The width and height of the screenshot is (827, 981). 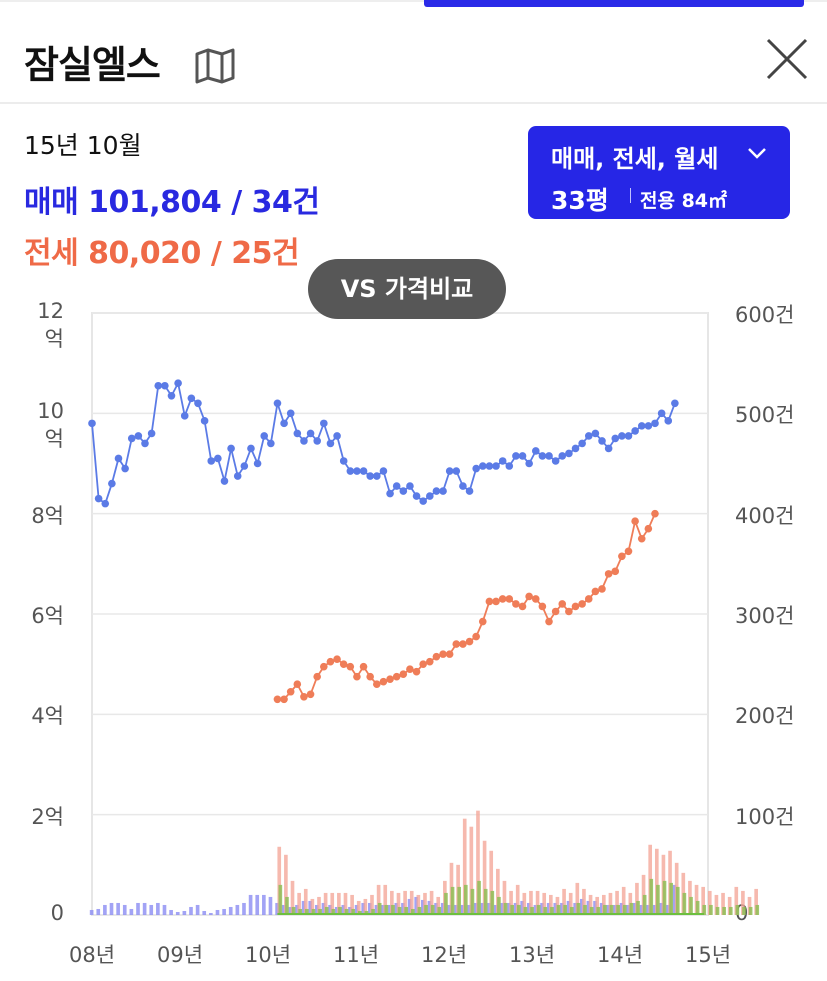 I want to click on x-tick-label: 10년, so click(x=268, y=955).